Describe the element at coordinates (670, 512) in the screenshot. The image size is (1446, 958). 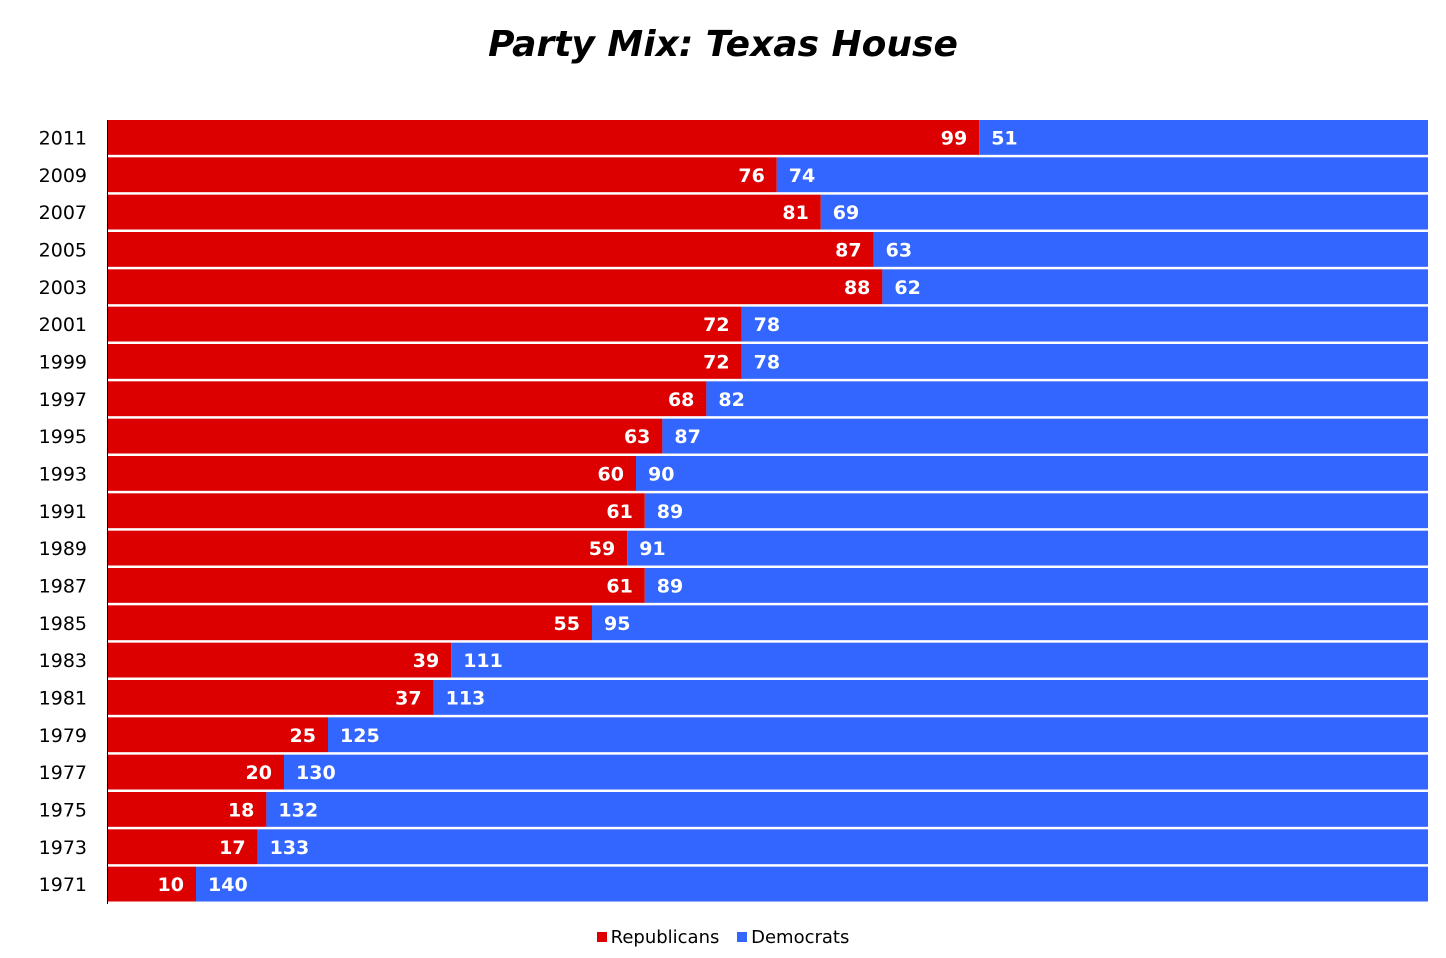
I see `data-label-democrats-1991: 89` at that location.